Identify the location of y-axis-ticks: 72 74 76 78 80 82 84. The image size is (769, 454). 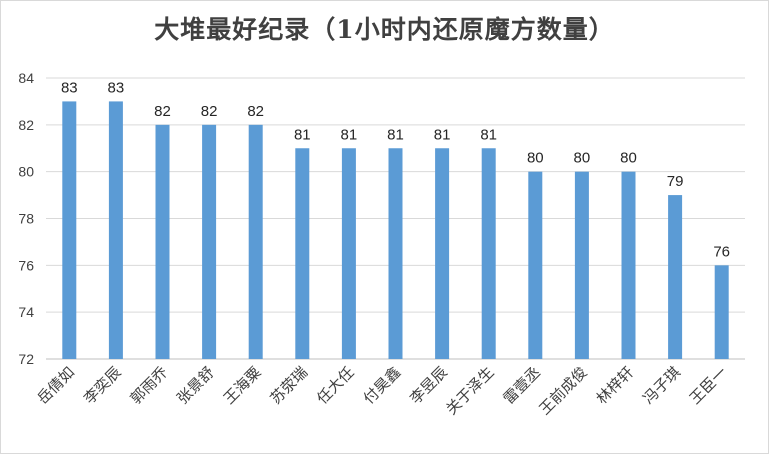
(26, 218).